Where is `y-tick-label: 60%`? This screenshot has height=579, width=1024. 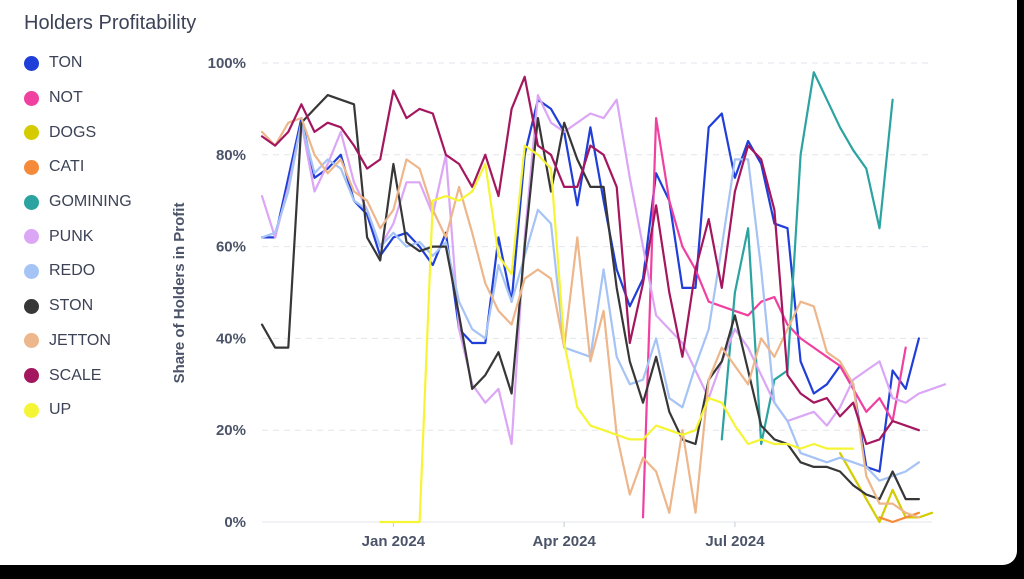 y-tick-label: 60% is located at coordinates (231, 247).